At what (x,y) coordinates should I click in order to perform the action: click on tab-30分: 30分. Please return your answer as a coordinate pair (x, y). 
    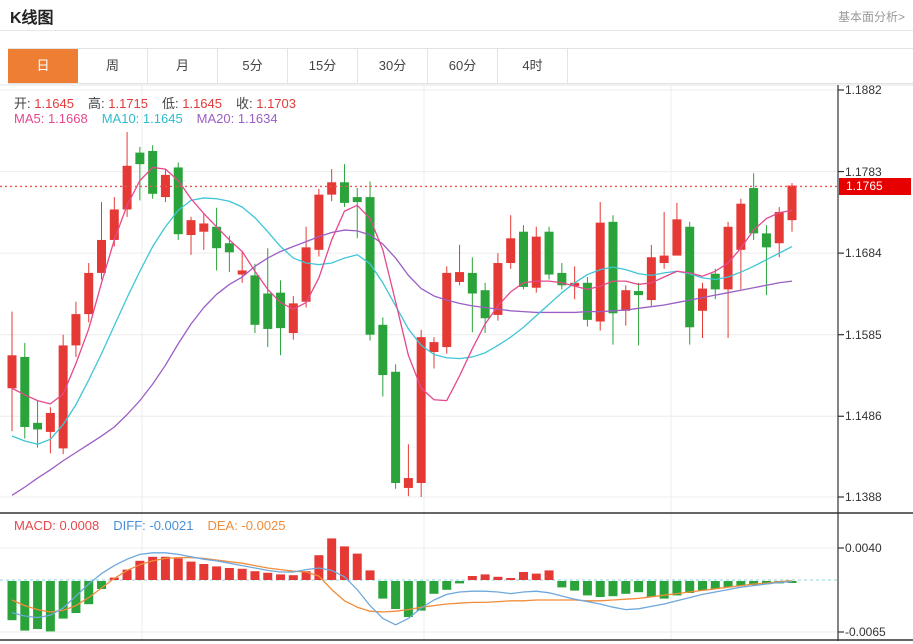
    Looking at the image, I should click on (393, 66).